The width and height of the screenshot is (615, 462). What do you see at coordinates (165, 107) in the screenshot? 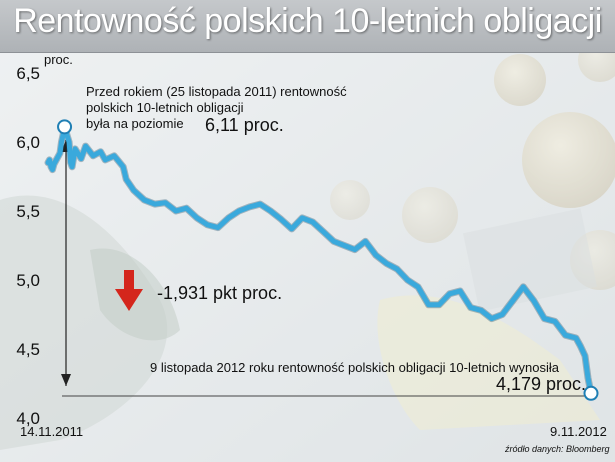
I see `annotation-top-line: polskich 10-letnich obligacji` at bounding box center [165, 107].